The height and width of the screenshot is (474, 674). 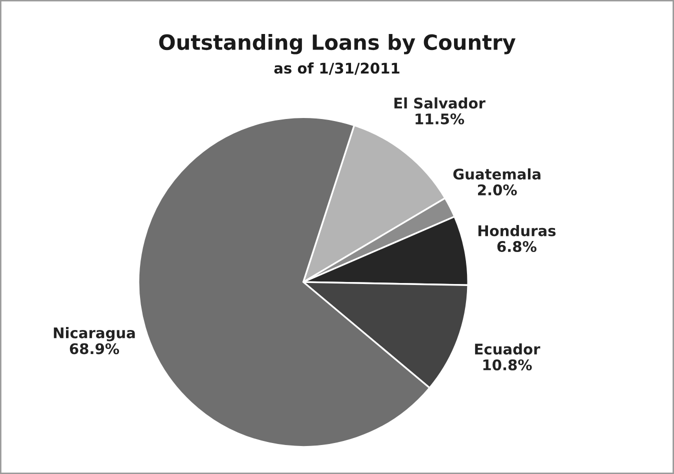 I want to click on data-label: 11.5%, so click(x=440, y=118).